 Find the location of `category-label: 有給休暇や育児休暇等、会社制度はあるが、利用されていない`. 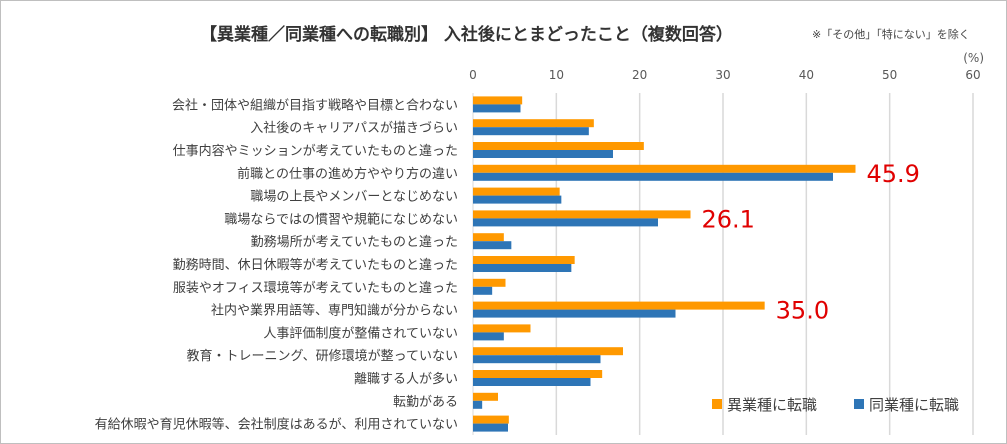

category-label: 有給休暇や育児休暇等、会社制度はあるが、利用されていない is located at coordinates (276, 425).